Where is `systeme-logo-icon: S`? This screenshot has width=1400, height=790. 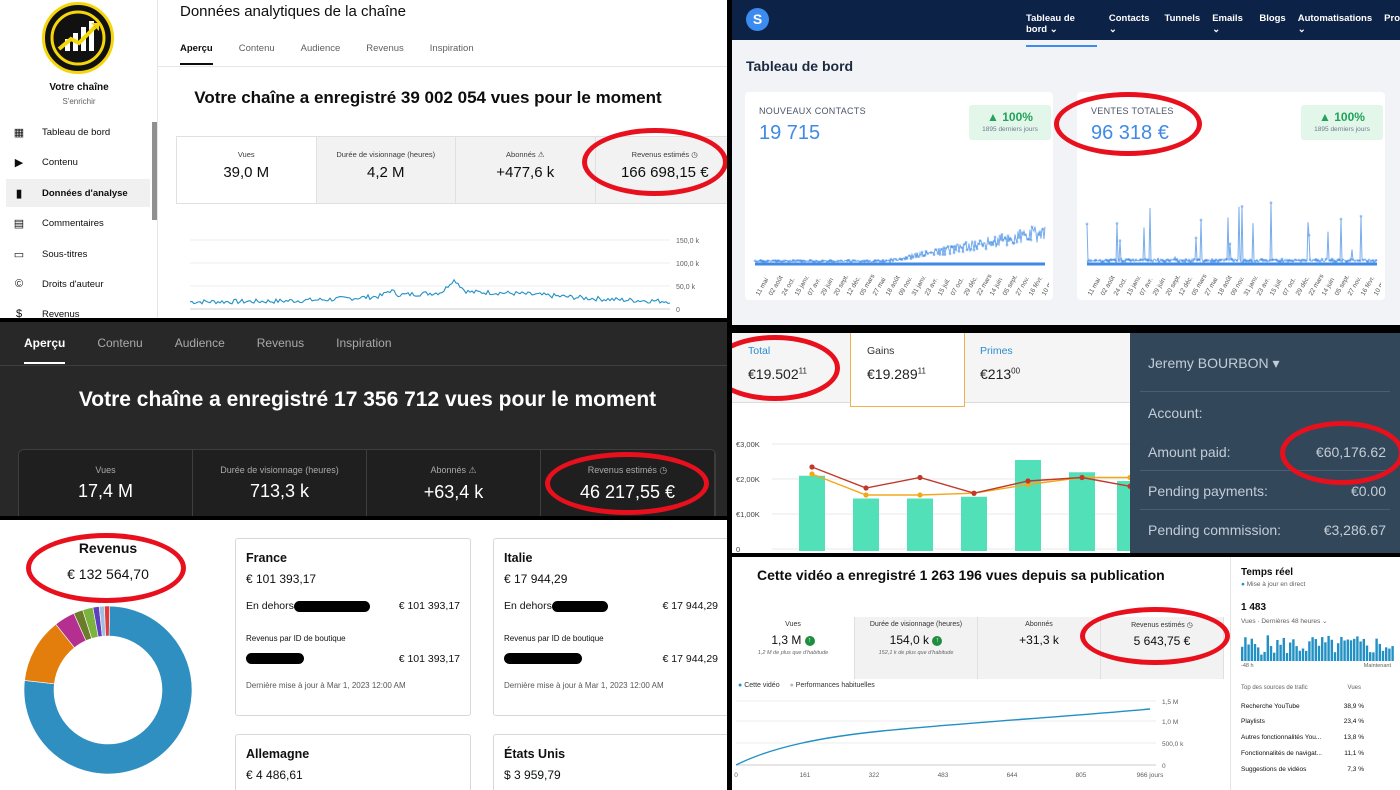
systeme-logo-icon: S is located at coordinates (757, 19).